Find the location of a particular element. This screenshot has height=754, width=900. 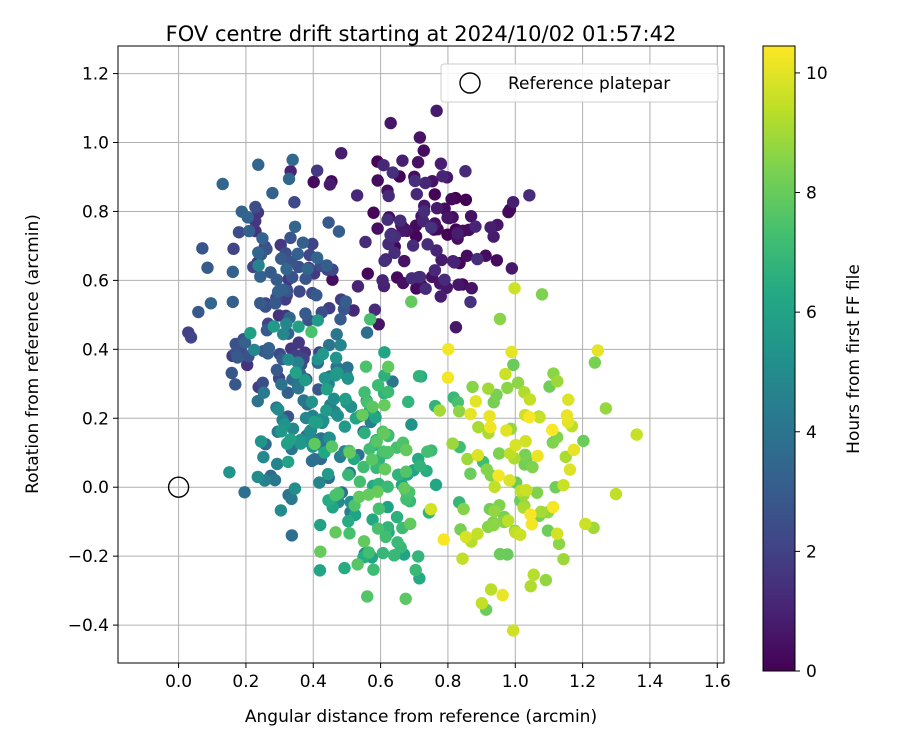

y-axis-label: Rotation from reference (arcmin) is located at coordinates (33, 354).